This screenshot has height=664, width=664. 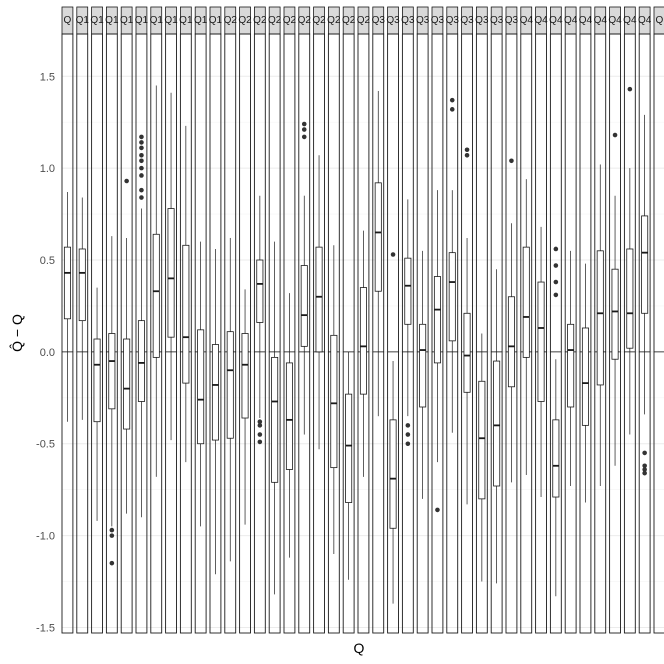 I want to click on y-tick-label: -0.5, so click(x=45, y=445).